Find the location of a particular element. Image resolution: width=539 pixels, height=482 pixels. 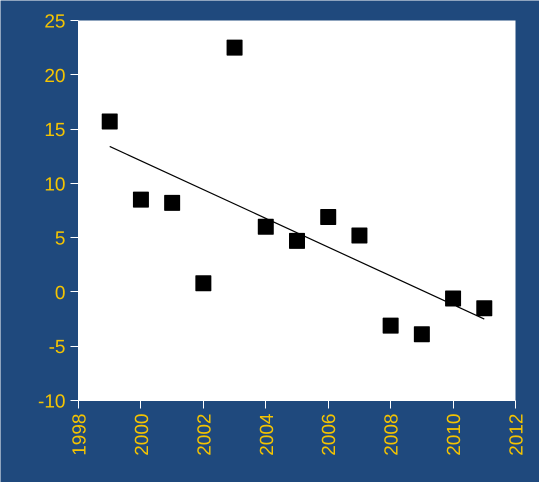

y-tick-label: 25 is located at coordinates (55, 22).